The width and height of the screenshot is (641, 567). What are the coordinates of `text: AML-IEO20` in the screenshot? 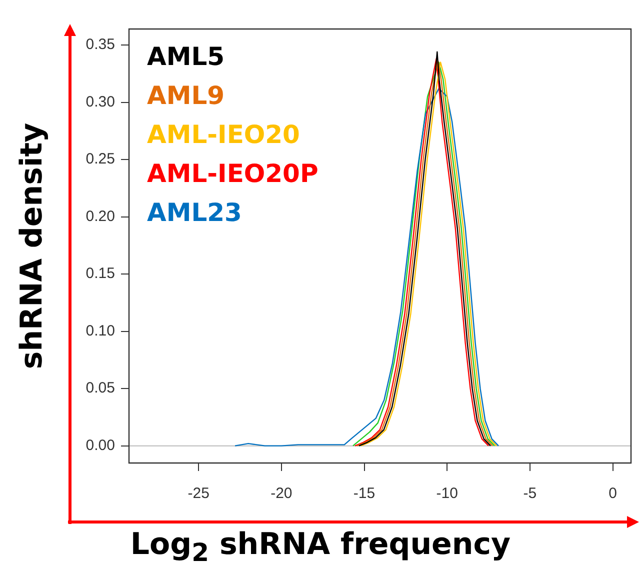 It's located at (224, 135).